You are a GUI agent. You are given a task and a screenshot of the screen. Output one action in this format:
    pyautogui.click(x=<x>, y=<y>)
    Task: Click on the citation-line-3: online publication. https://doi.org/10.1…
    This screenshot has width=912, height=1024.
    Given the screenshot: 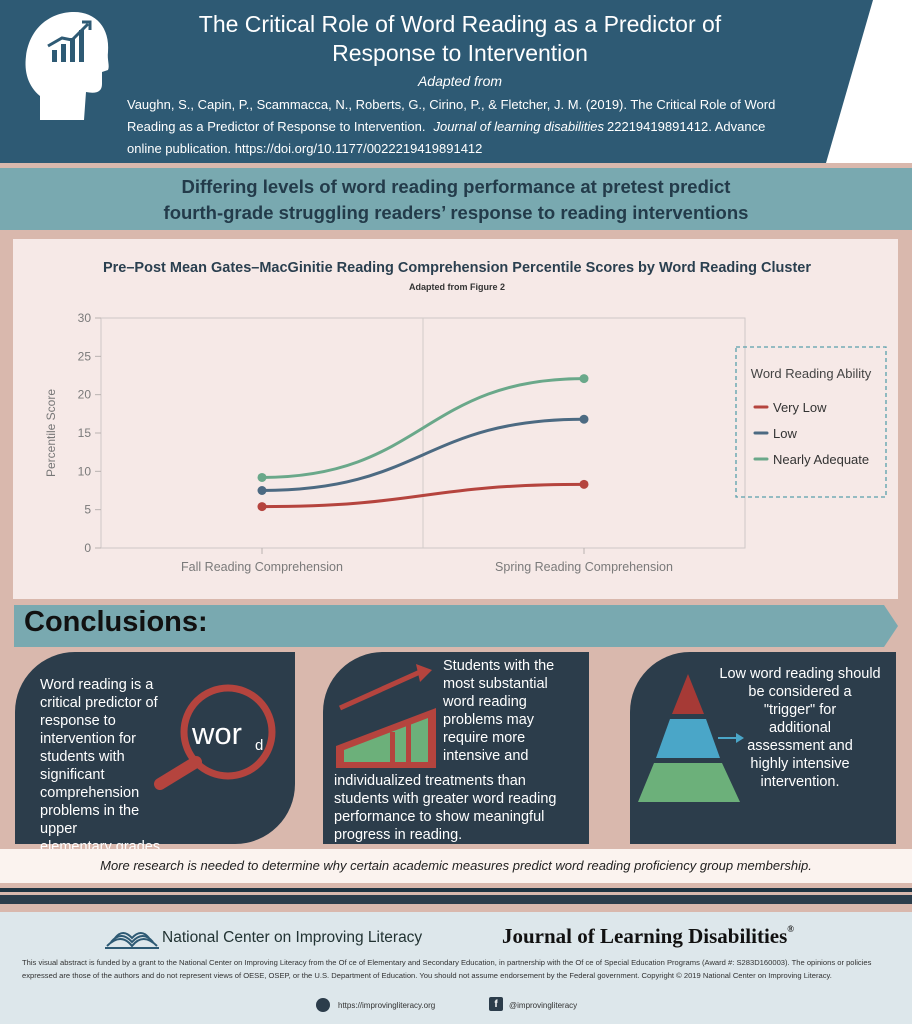 What is the action you would take?
    pyautogui.click(x=305, y=148)
    